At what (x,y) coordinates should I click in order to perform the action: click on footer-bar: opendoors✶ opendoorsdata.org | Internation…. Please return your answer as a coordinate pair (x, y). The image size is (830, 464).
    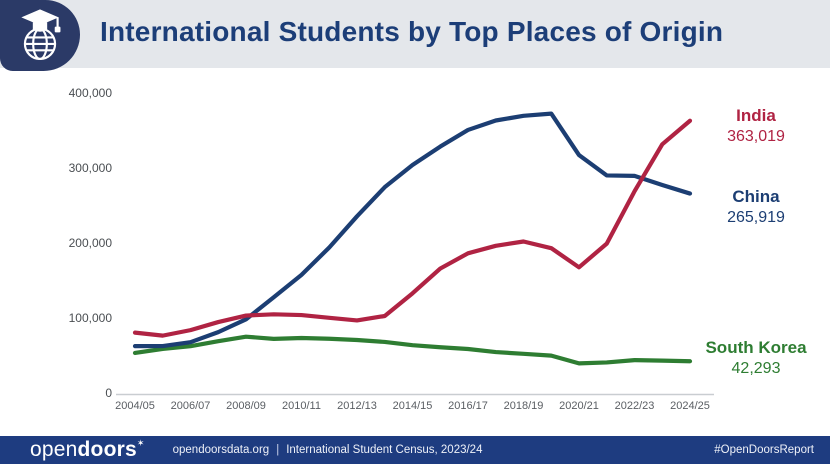
    Looking at the image, I should click on (415, 450).